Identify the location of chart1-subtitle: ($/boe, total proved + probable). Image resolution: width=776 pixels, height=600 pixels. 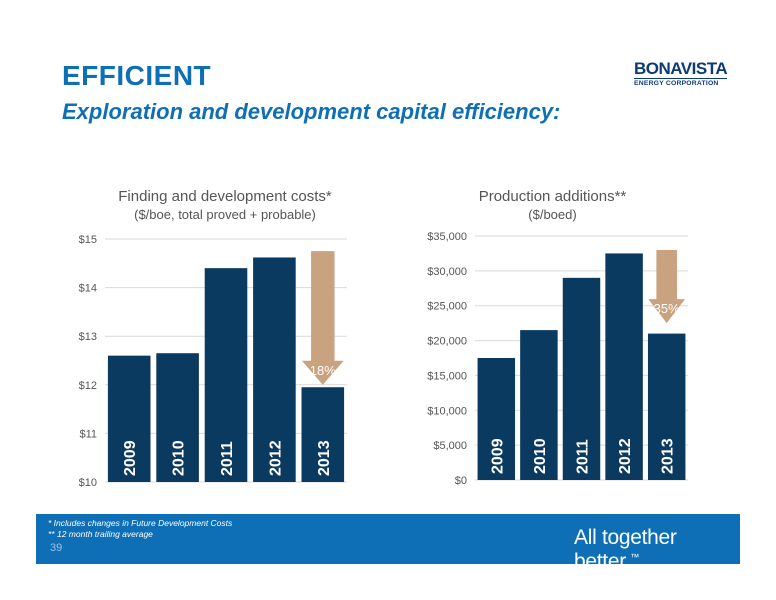
(225, 214).